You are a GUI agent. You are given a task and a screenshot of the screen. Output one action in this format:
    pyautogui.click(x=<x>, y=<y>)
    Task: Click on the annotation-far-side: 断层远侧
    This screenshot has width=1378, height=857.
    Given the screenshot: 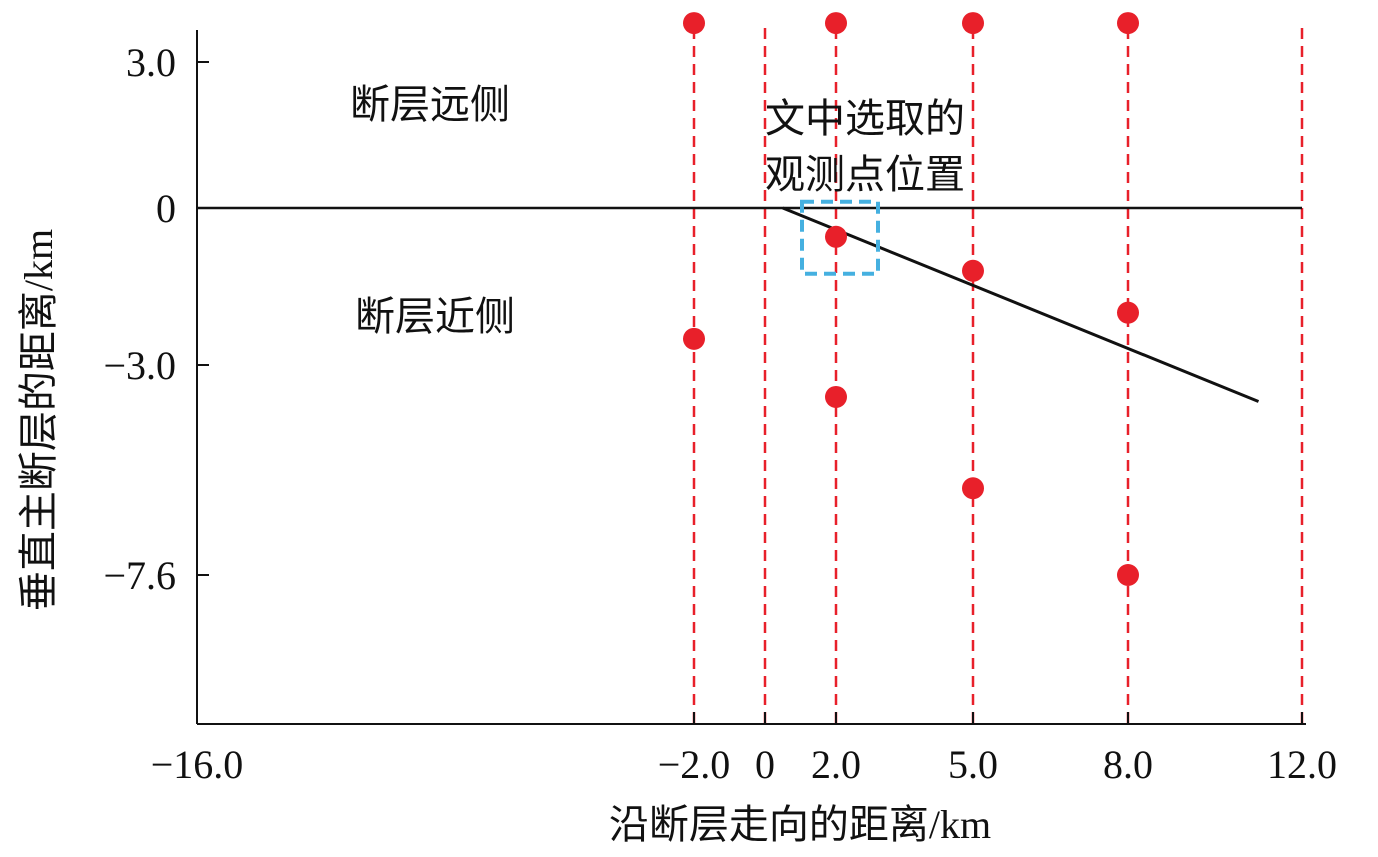 What is the action you would take?
    pyautogui.click(x=430, y=104)
    